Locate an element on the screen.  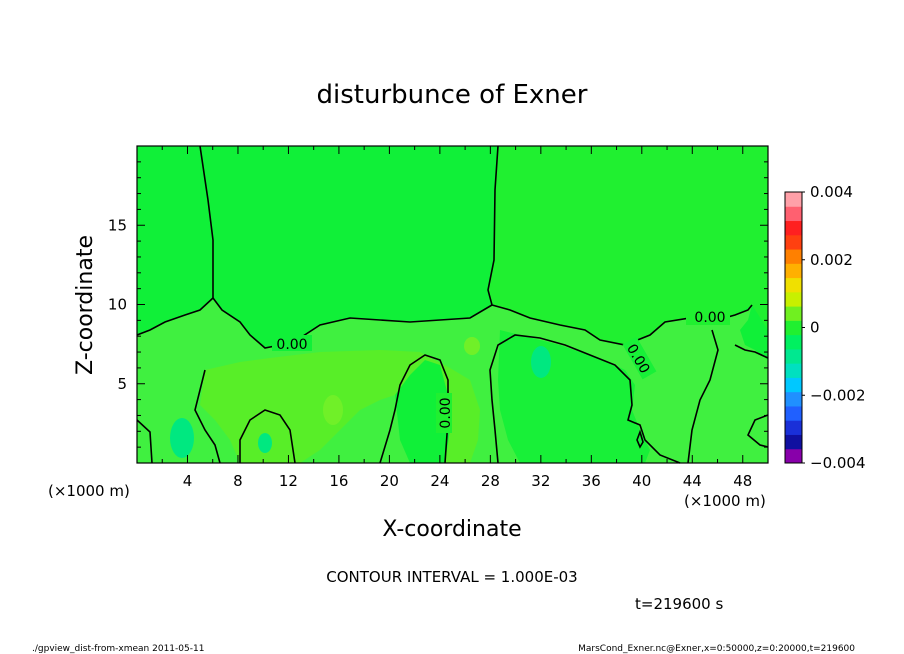
contour-line-lower-left is located at coordinates (144, 441).